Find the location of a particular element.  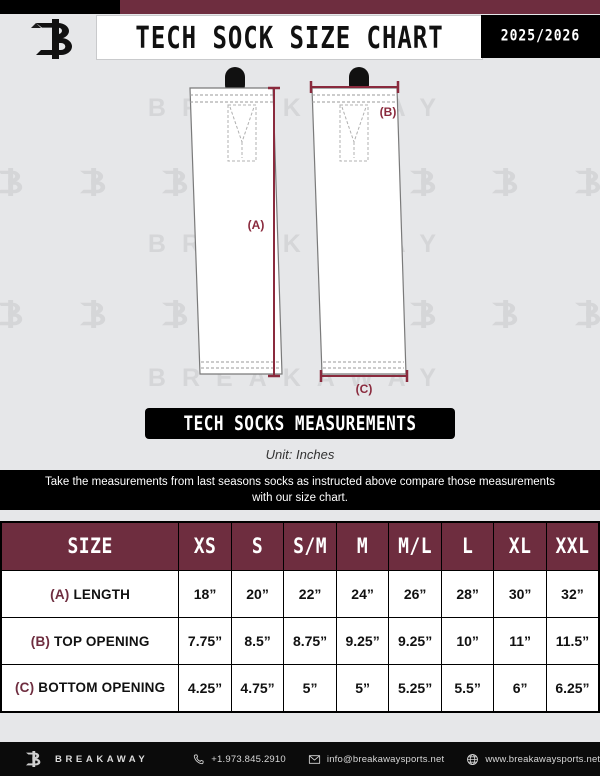

page-title: TECH SOCK SIZE CHART is located at coordinates (289, 37).